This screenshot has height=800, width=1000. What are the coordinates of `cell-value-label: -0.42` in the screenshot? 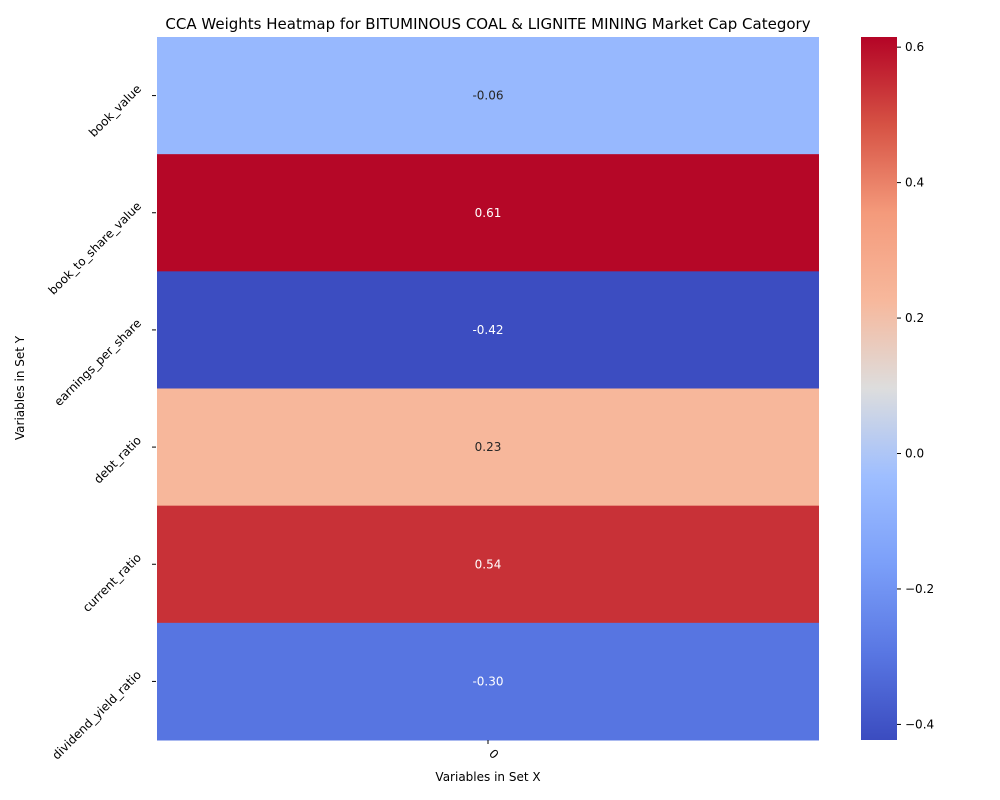 It's located at (487, 330).